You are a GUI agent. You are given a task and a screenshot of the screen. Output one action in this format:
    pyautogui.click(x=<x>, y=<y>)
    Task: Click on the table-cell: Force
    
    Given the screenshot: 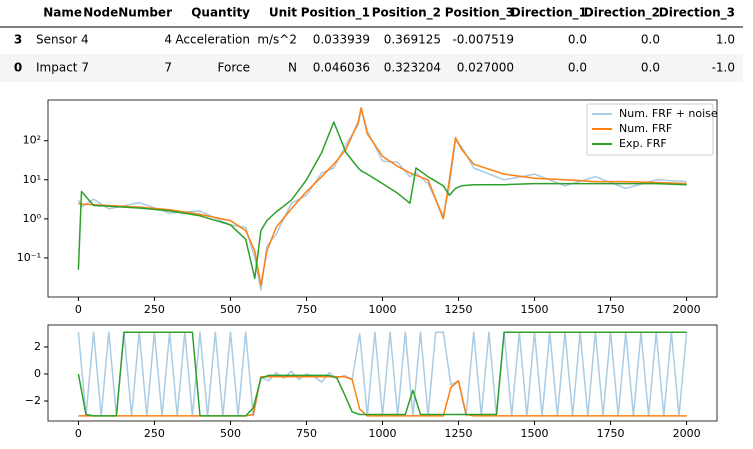 What is the action you would take?
    pyautogui.click(x=234, y=68)
    